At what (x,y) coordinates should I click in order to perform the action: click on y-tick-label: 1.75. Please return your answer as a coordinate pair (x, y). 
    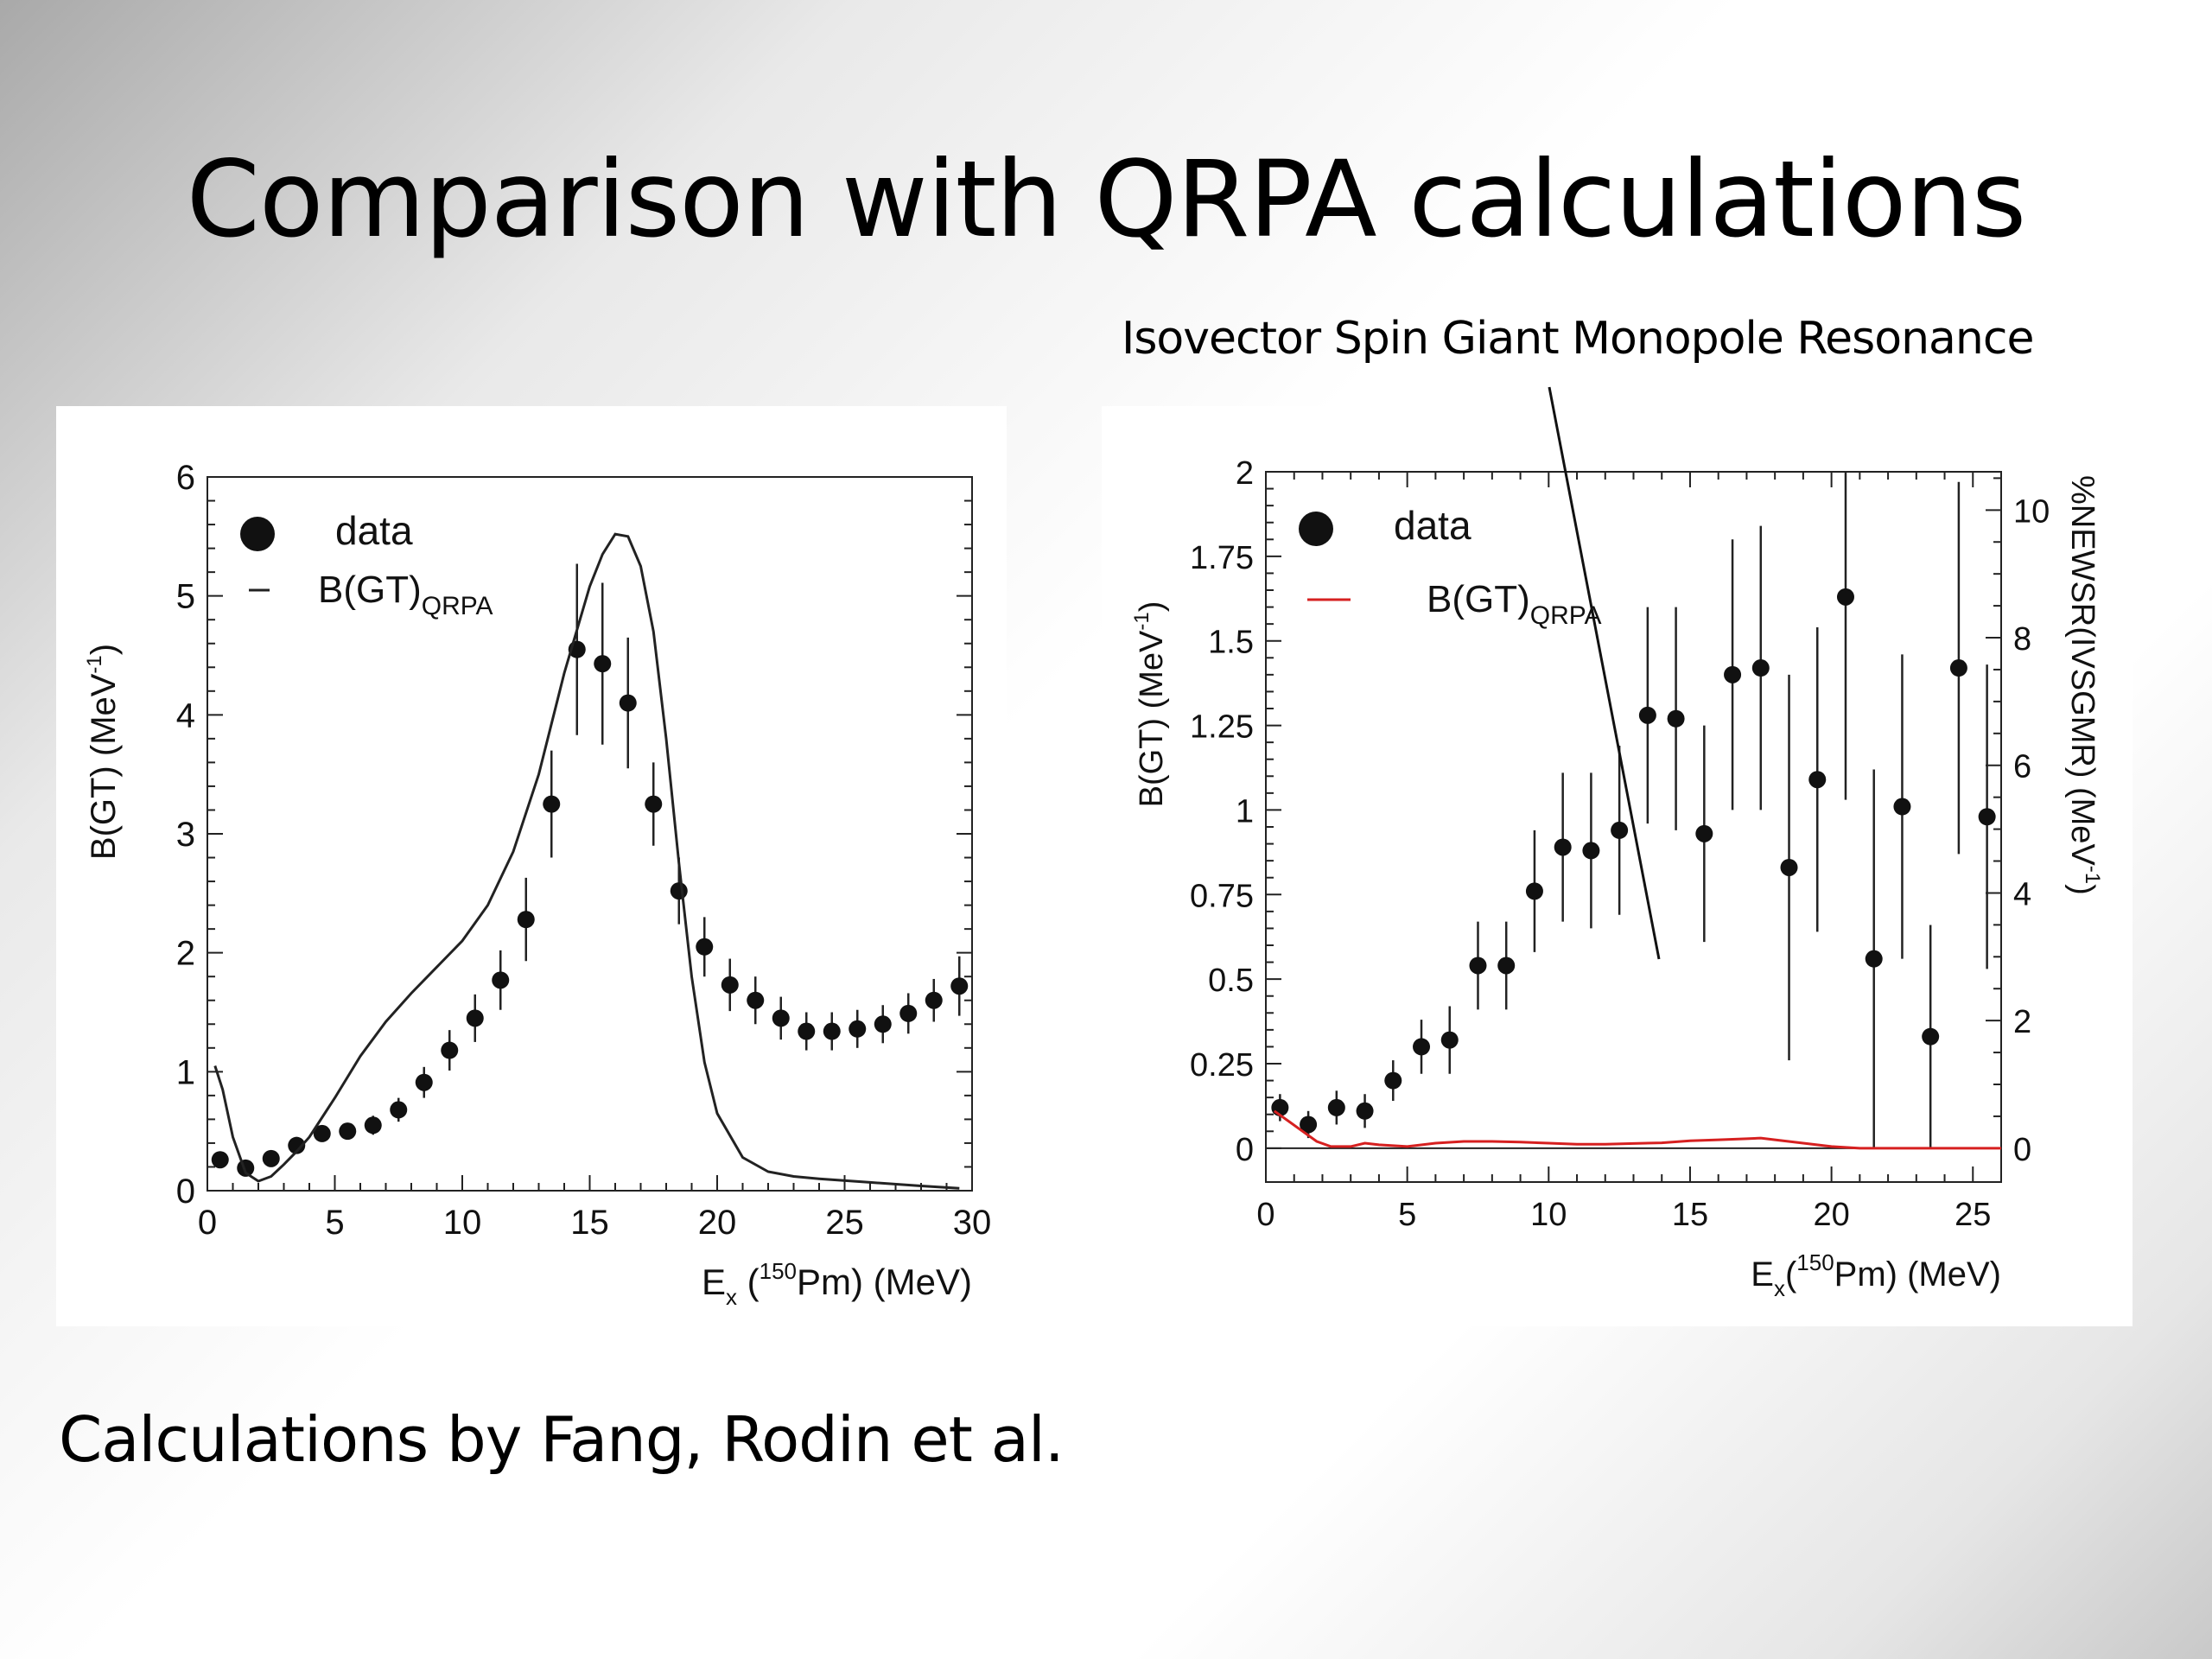
    Looking at the image, I should click on (1222, 558).